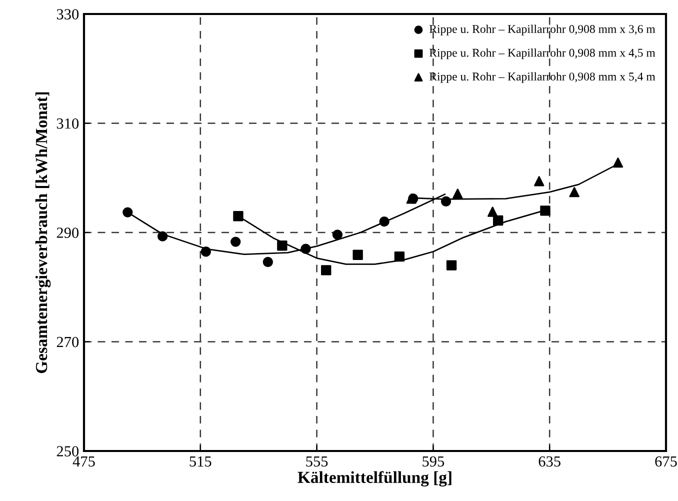 This screenshot has width=678, height=501. What do you see at coordinates (542, 77) in the screenshot?
I see `legend-label: Rippe u. Rohr – Kapillarrohr 0,908 mm x 5,4 m` at bounding box center [542, 77].